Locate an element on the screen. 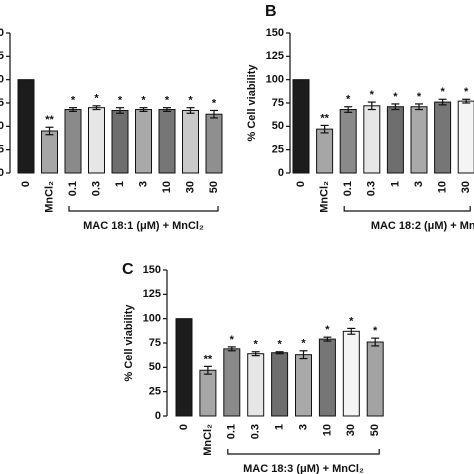 The width and height of the screenshot is (474, 474). panel-label: B is located at coordinates (271, 11).